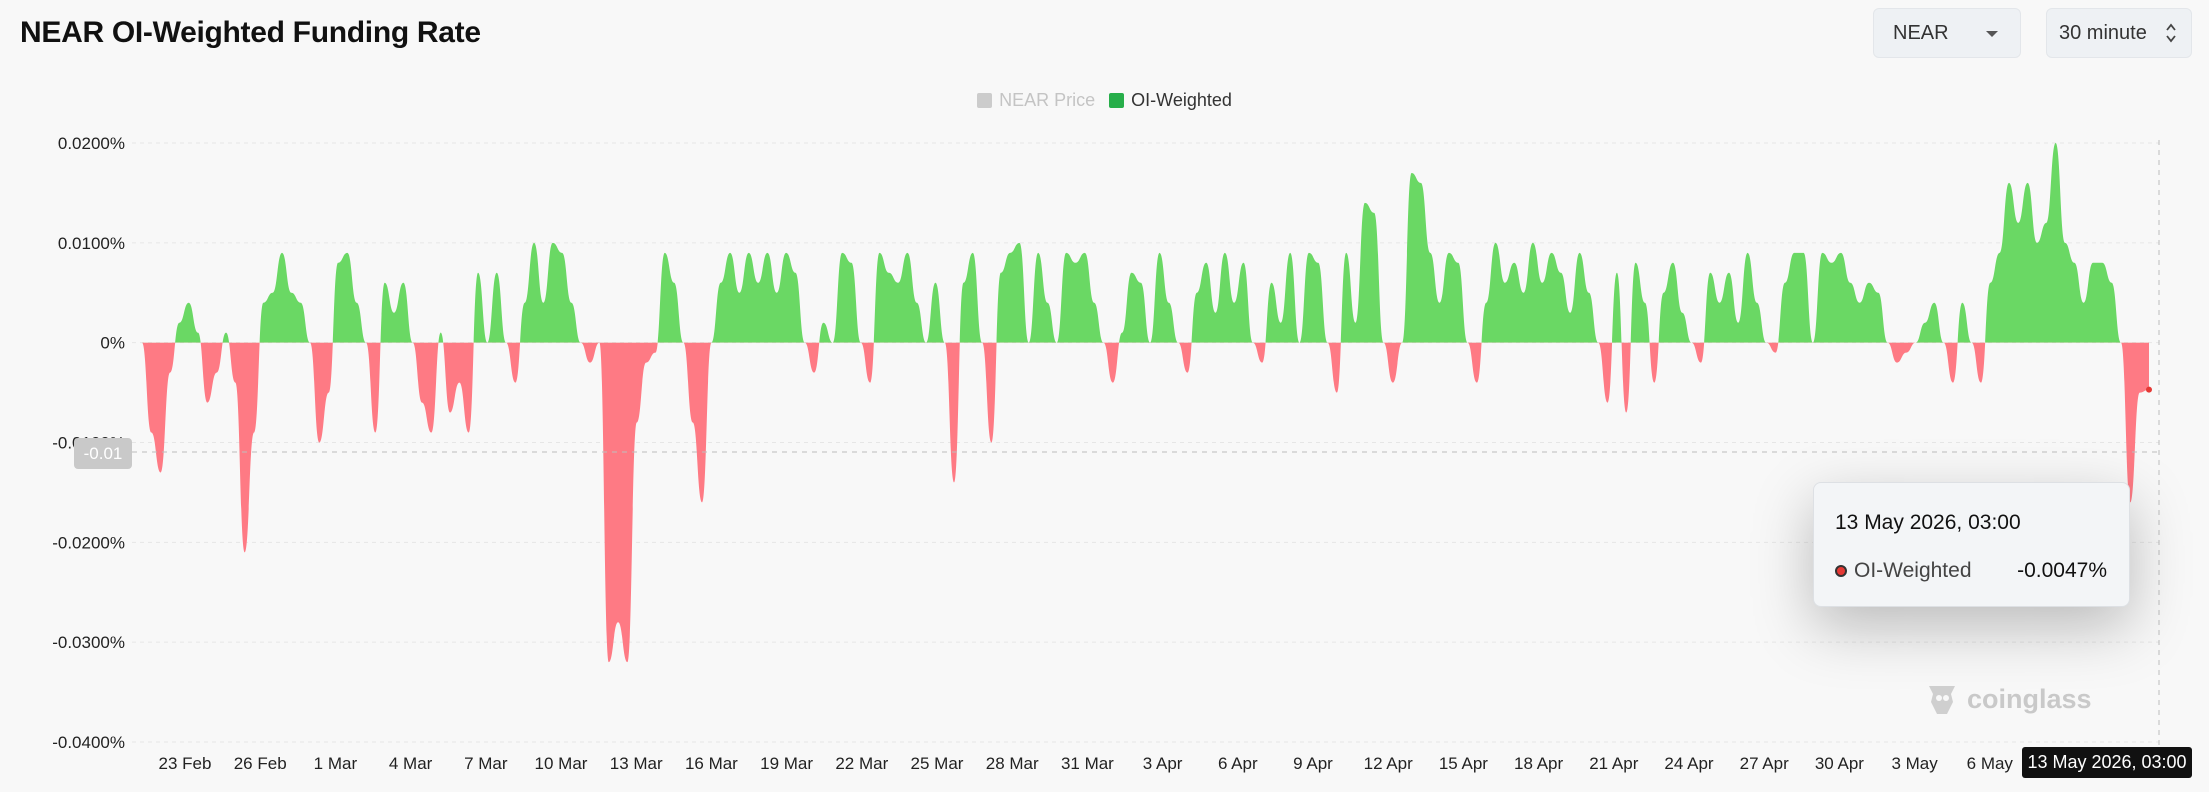  I want to click on legend-swatch-oi, so click(1117, 100).